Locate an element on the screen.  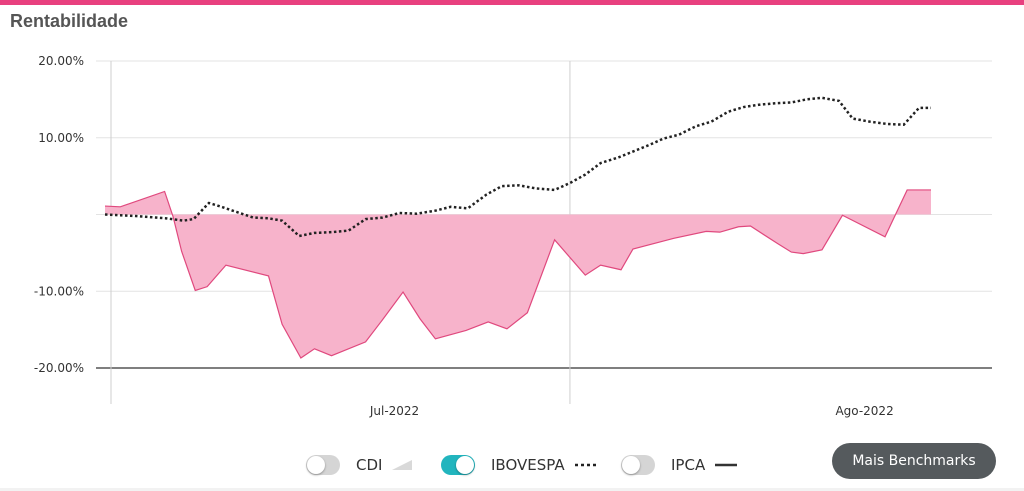
legend-item-ipca: IPCA is located at coordinates (680, 465).